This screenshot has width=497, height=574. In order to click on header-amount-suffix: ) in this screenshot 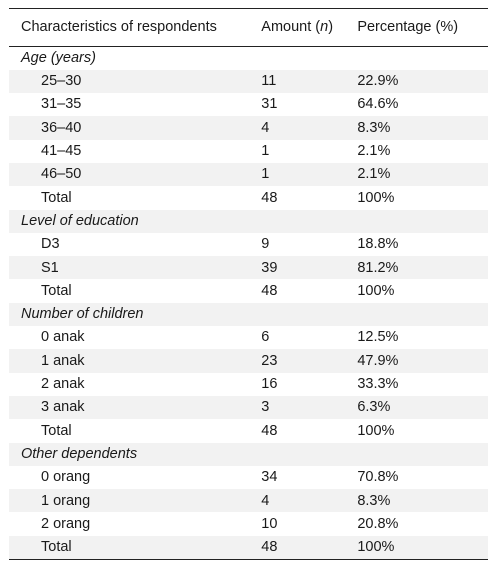, I will do `click(331, 27)`.